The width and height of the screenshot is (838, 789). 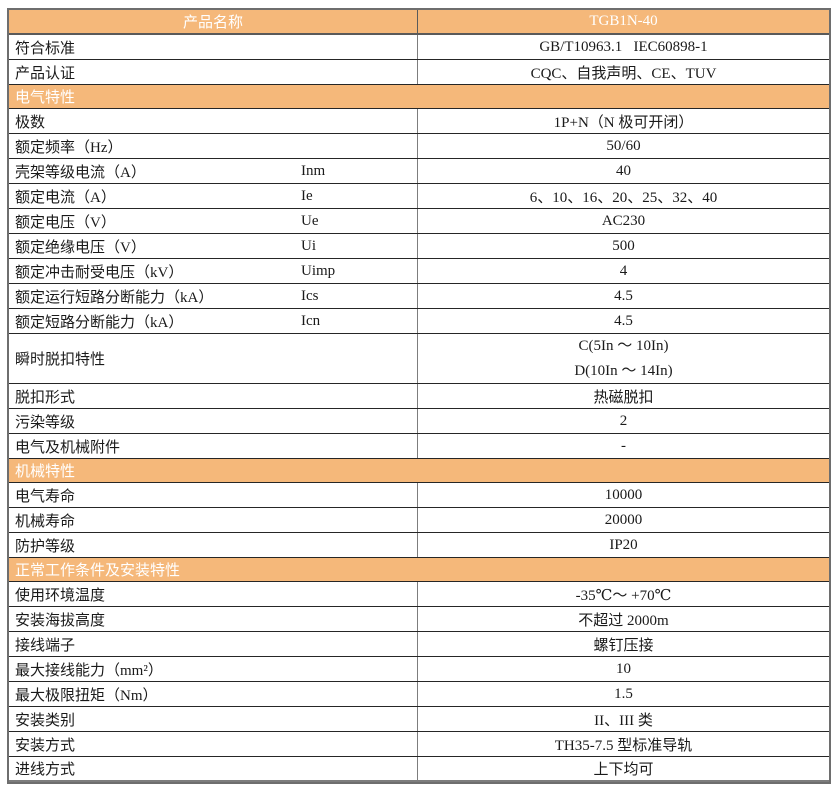 I want to click on section-header-row: 电气特性, so click(x=419, y=97).